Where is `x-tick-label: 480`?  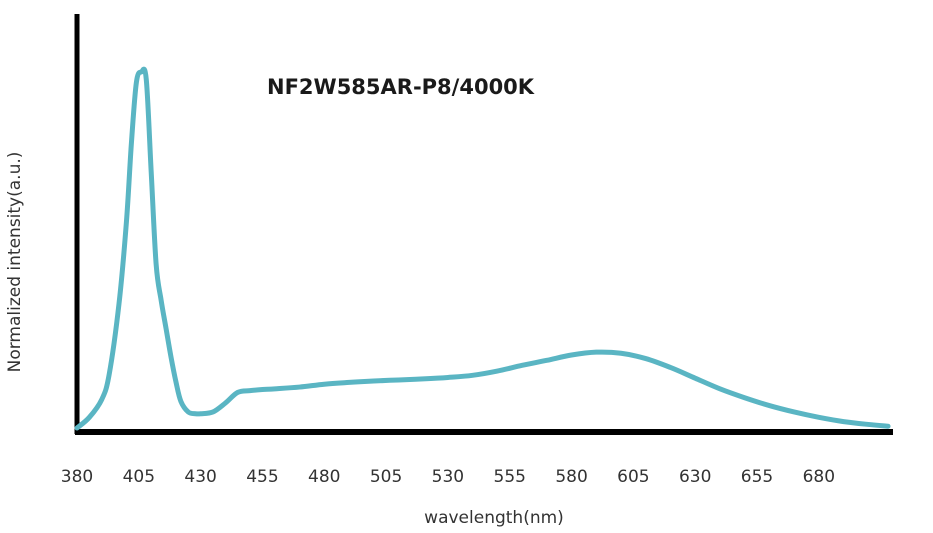
x-tick-label: 480 is located at coordinates (324, 477).